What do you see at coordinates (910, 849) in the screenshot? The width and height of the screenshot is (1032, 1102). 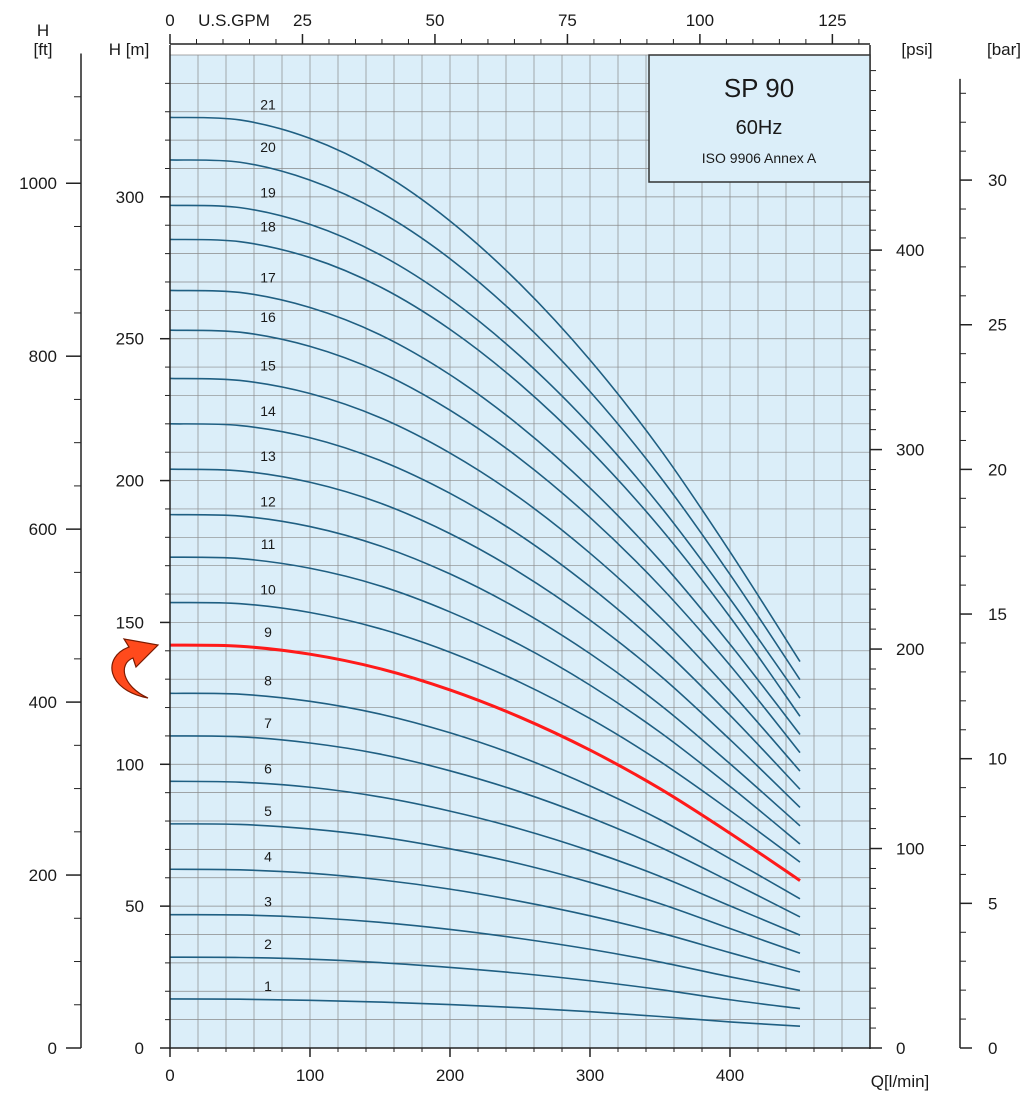 I see `psi-tick-label: 100` at bounding box center [910, 849].